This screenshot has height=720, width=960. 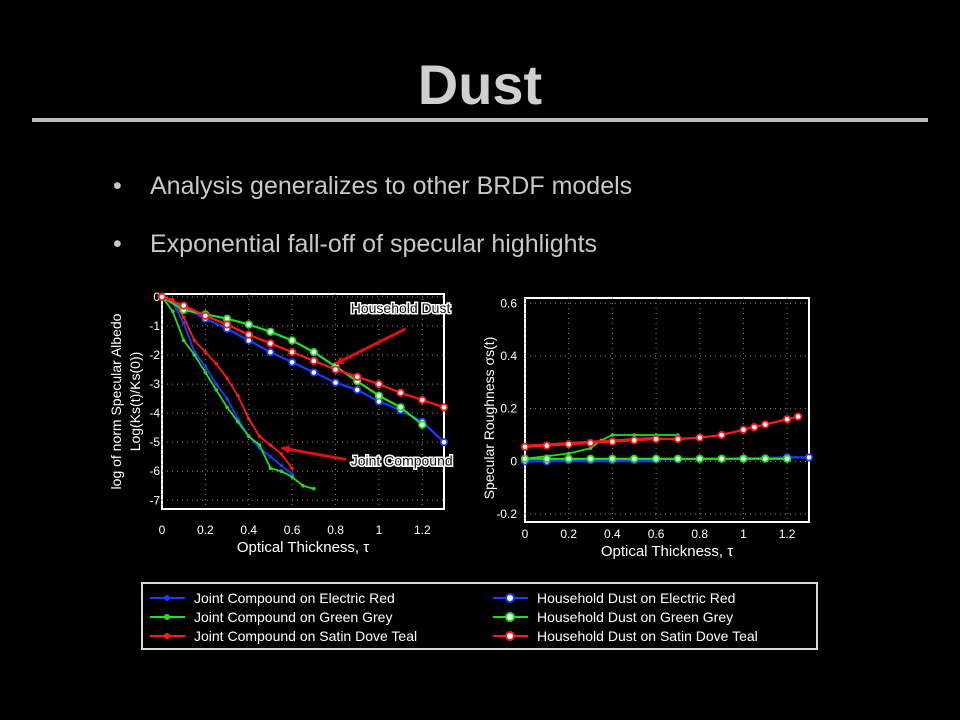 I want to click on y-tick-label: -3, so click(x=154, y=384).